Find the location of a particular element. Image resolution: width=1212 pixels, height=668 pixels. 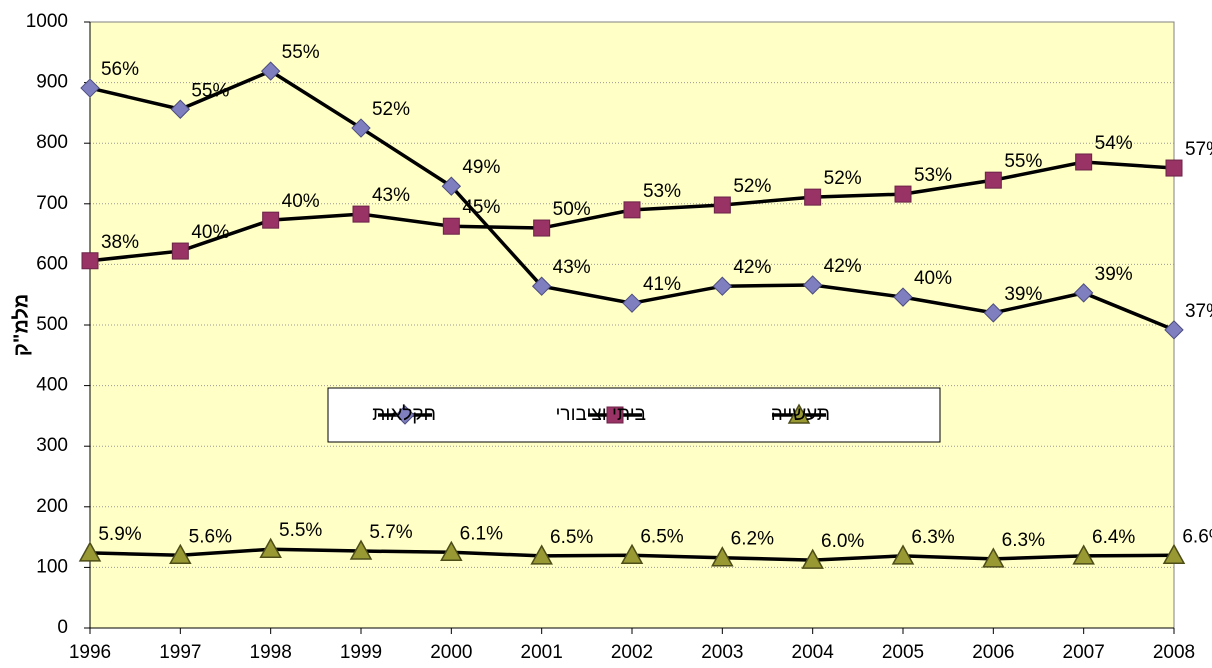

y-tick-label: 900 is located at coordinates (52, 82).